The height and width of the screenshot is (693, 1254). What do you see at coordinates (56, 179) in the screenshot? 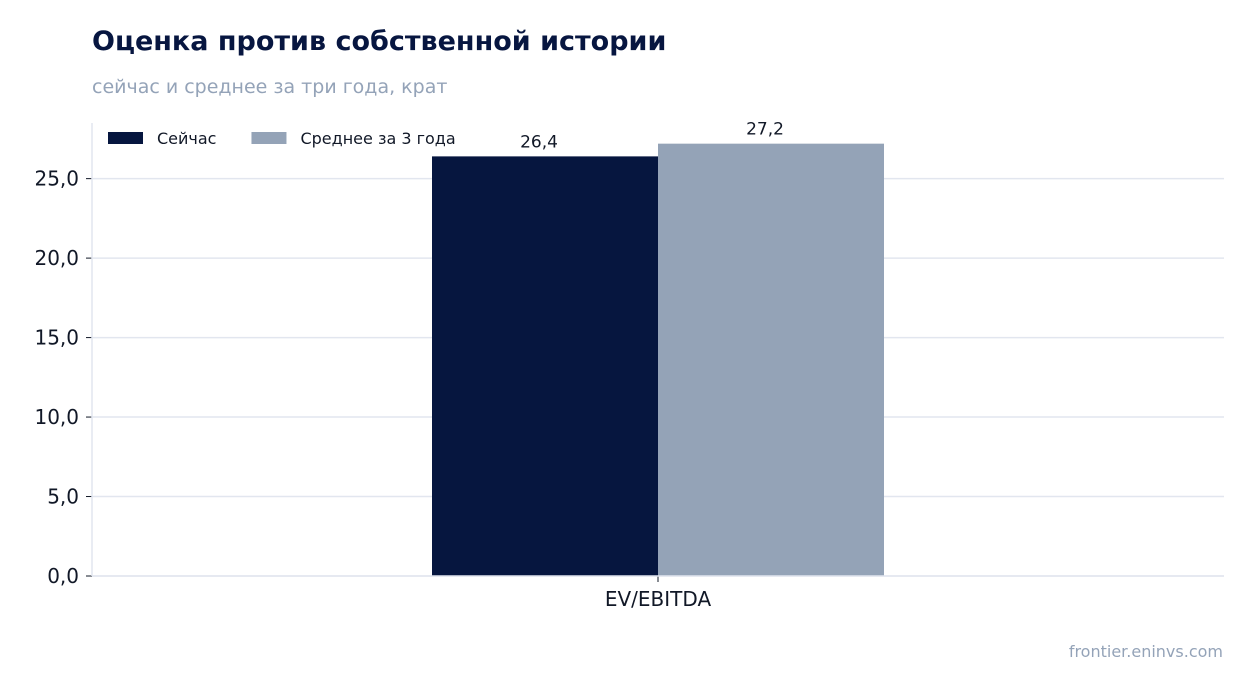
I see `y-tick-label: 25,0` at bounding box center [56, 179].